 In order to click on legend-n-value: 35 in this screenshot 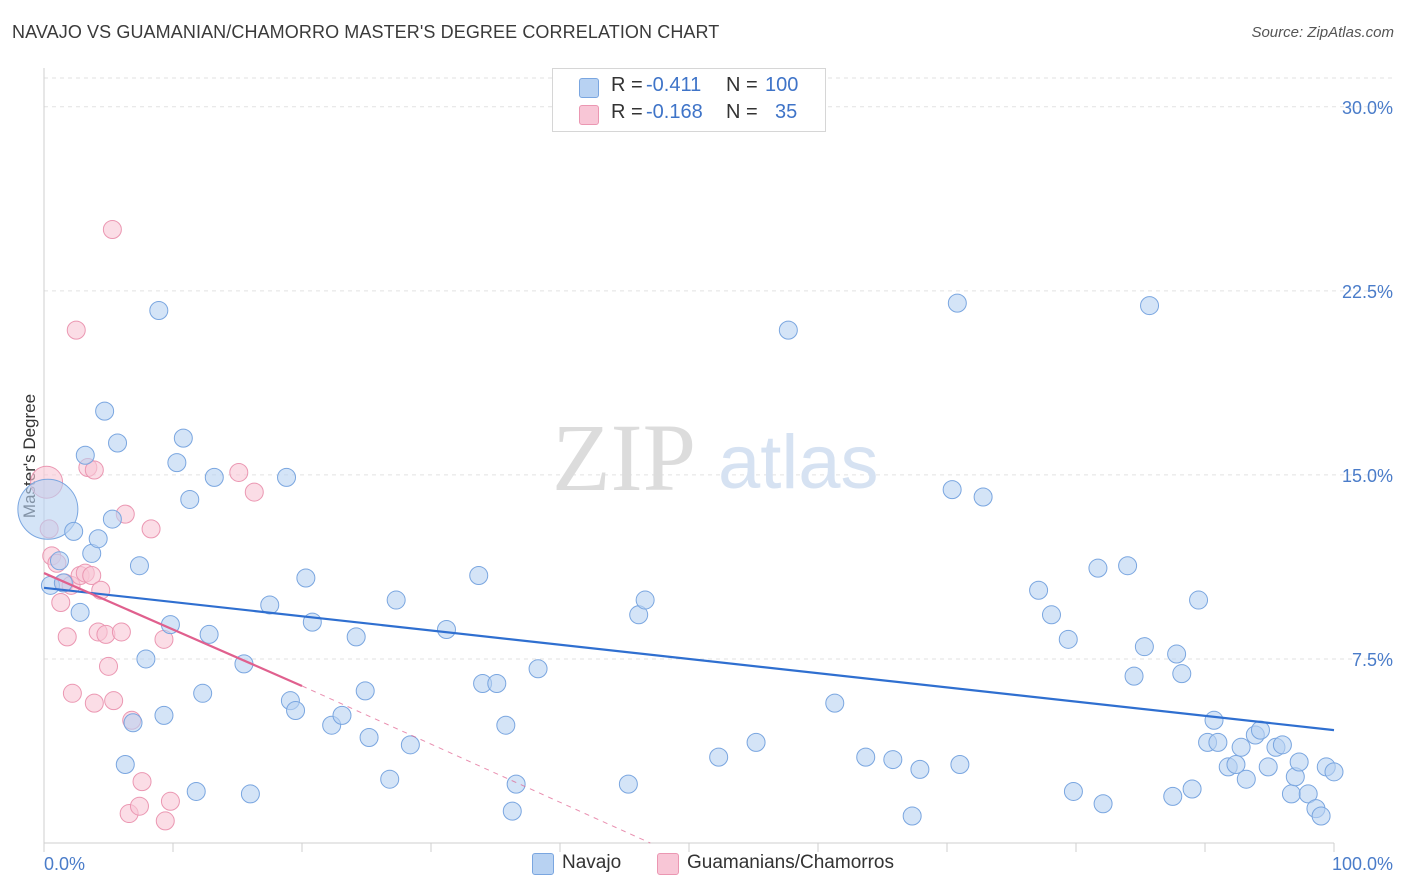, I will do `click(786, 112)`.